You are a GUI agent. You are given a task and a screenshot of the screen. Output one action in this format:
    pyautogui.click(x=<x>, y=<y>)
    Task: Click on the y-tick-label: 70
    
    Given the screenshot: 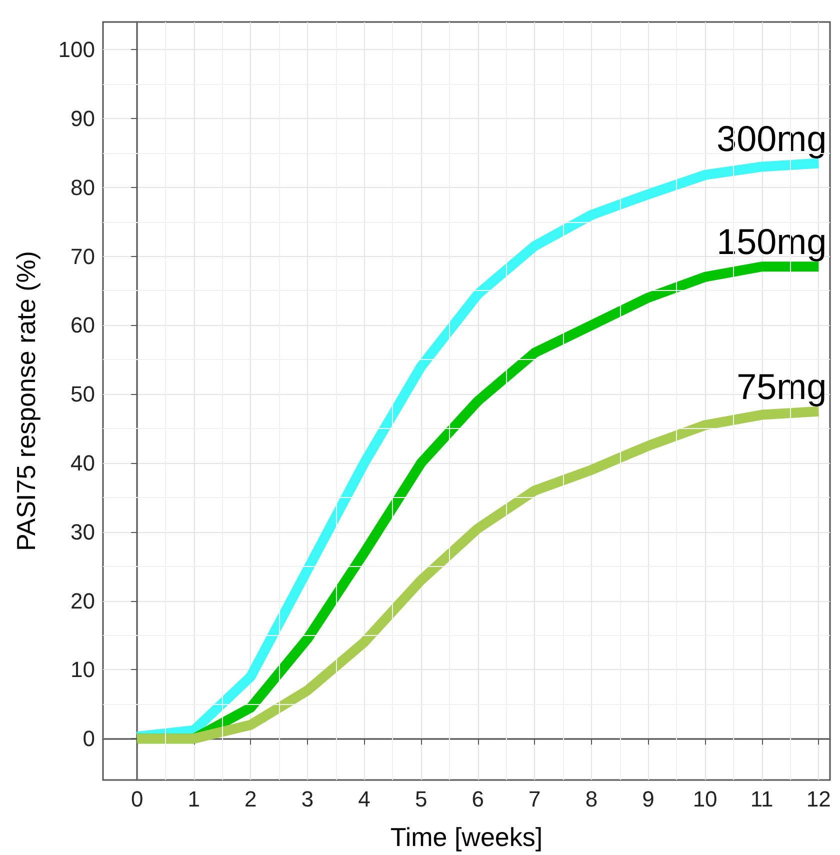 What is the action you would take?
    pyautogui.click(x=82, y=256)
    